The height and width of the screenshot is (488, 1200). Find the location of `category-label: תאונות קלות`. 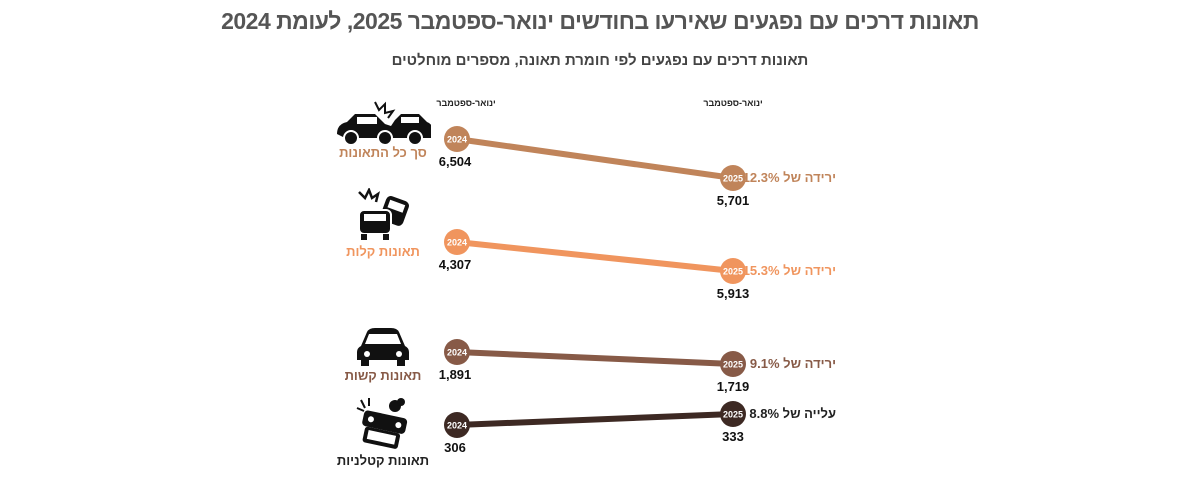

category-label: תאונות קלות is located at coordinates (383, 251).